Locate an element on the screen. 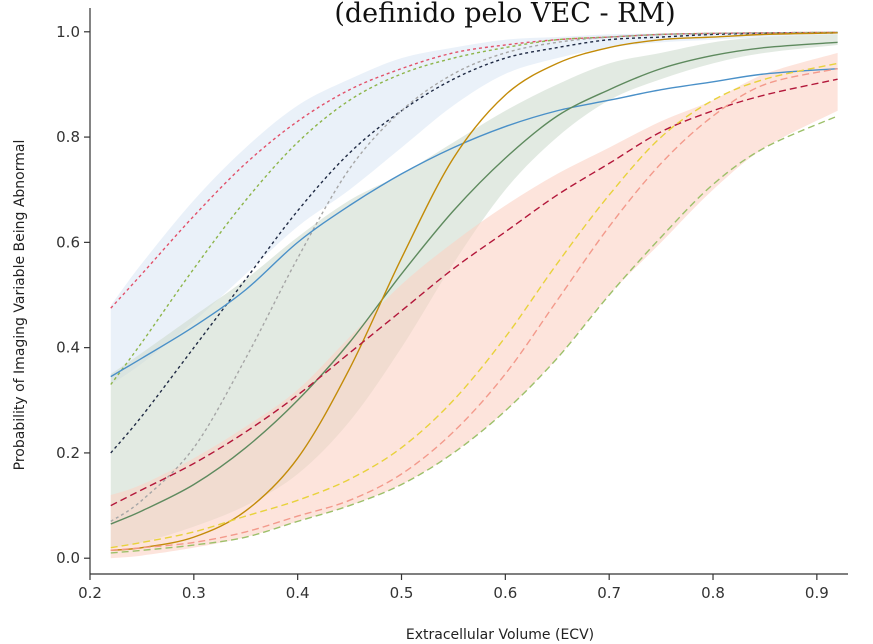 The image size is (873, 644). x-tick-label: 0.5 is located at coordinates (402, 593).